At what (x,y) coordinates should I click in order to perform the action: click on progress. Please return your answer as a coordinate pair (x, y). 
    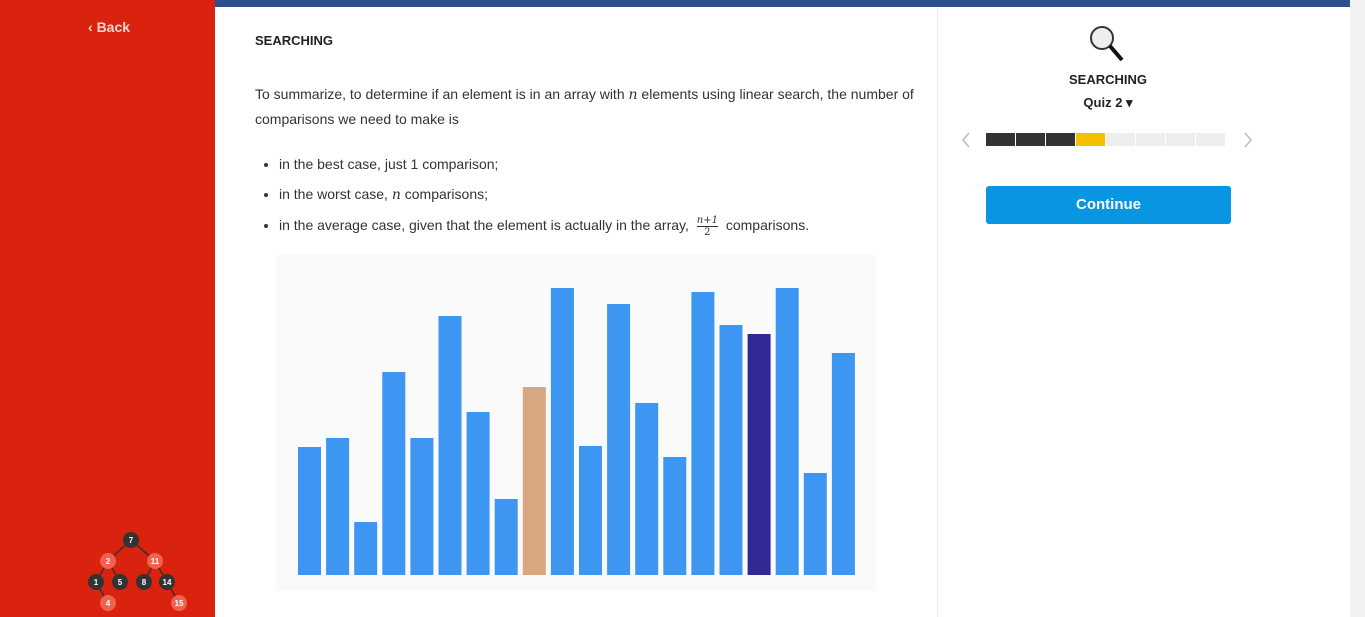
    Looking at the image, I should click on (1107, 140).